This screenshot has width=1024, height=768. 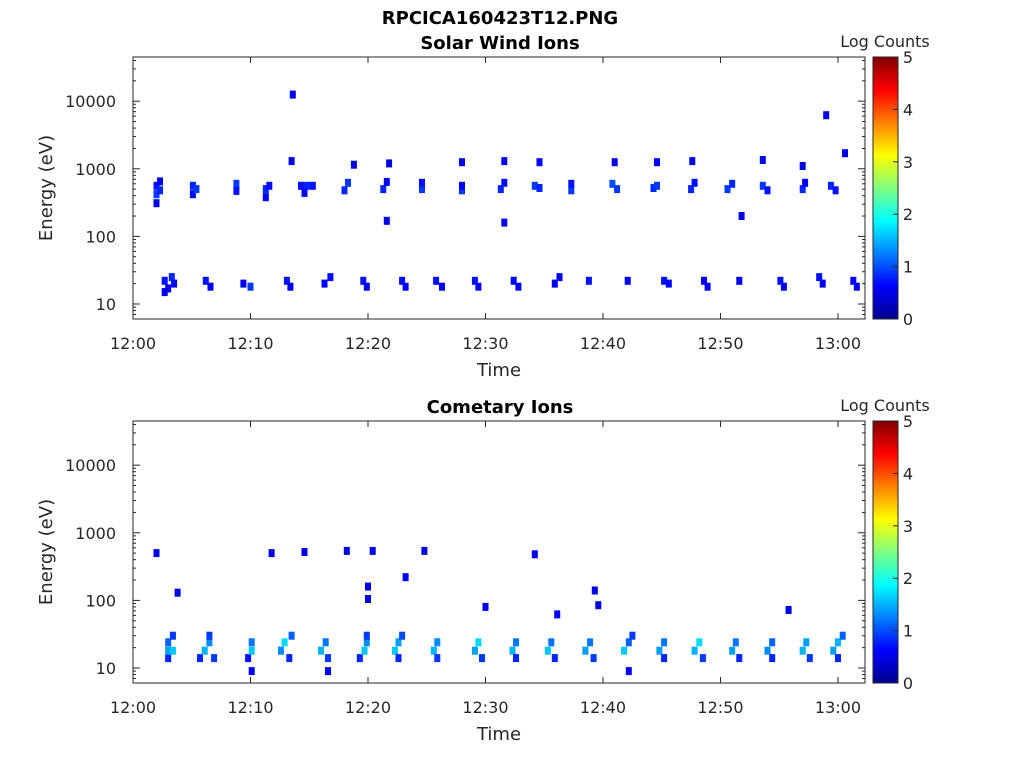 I want to click on colorbar-tick-label: 0, so click(x=908, y=319).